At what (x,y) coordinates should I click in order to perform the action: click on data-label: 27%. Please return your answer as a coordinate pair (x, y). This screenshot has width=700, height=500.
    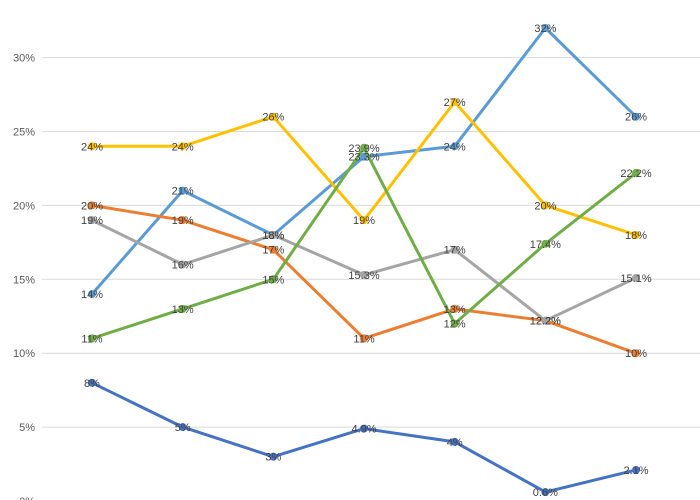
    Looking at the image, I should click on (455, 103).